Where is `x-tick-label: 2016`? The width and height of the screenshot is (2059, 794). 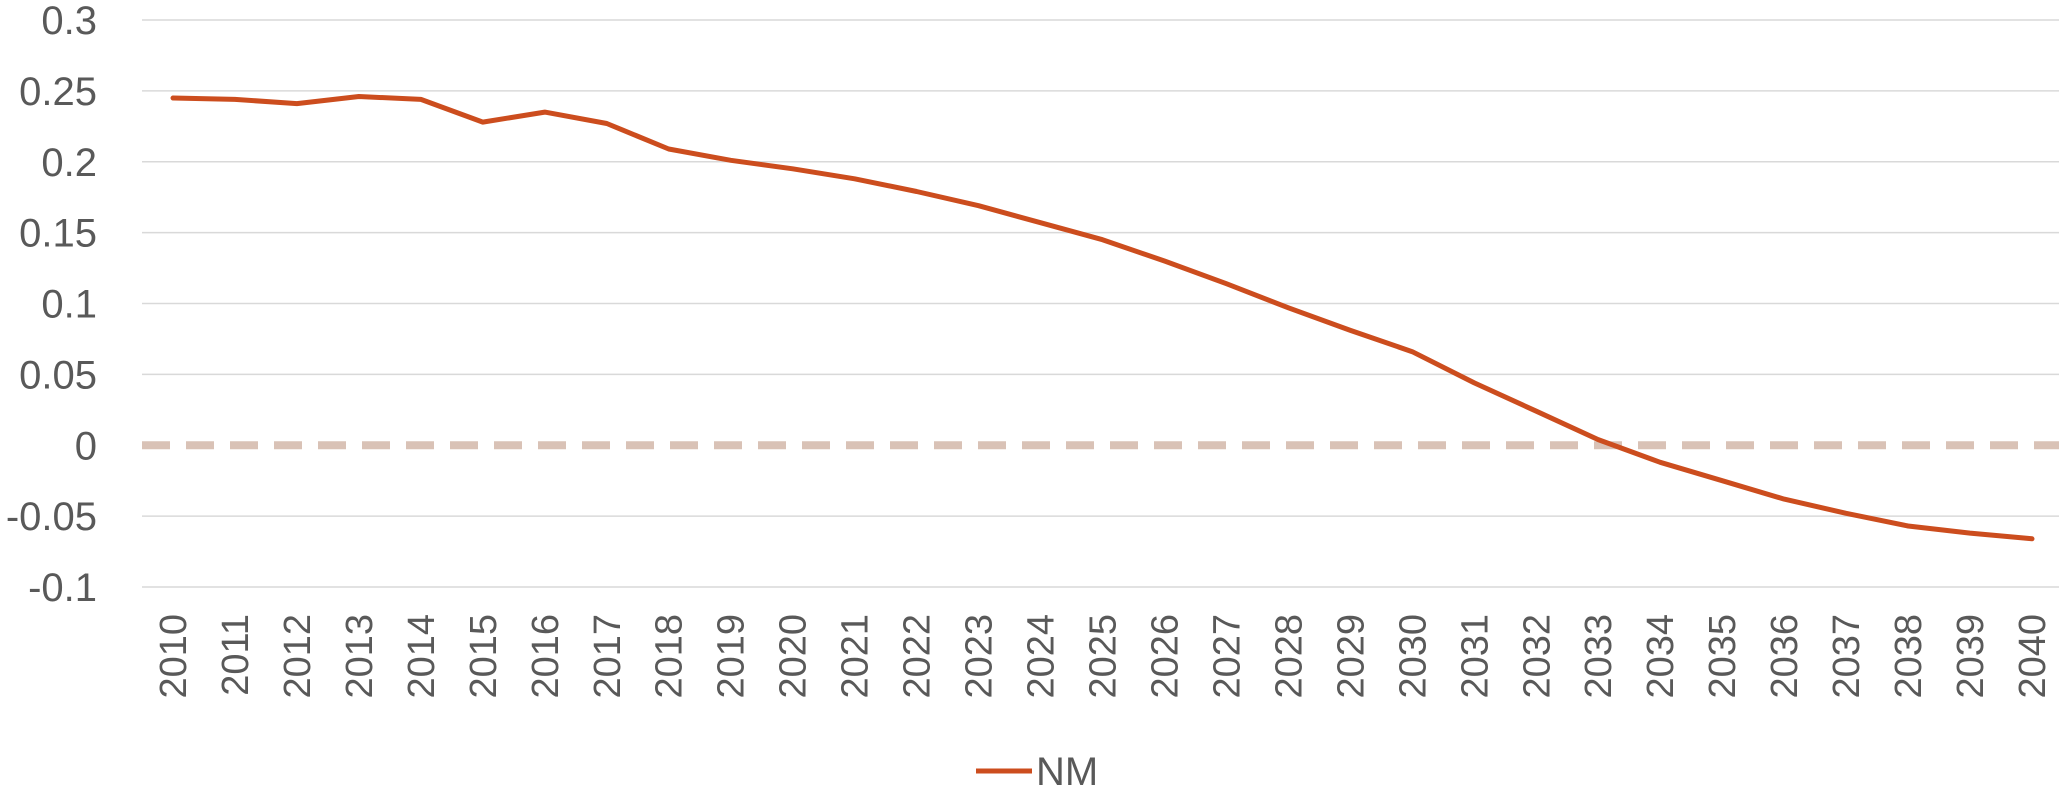
x-tick-label: 2016 is located at coordinates (546, 656).